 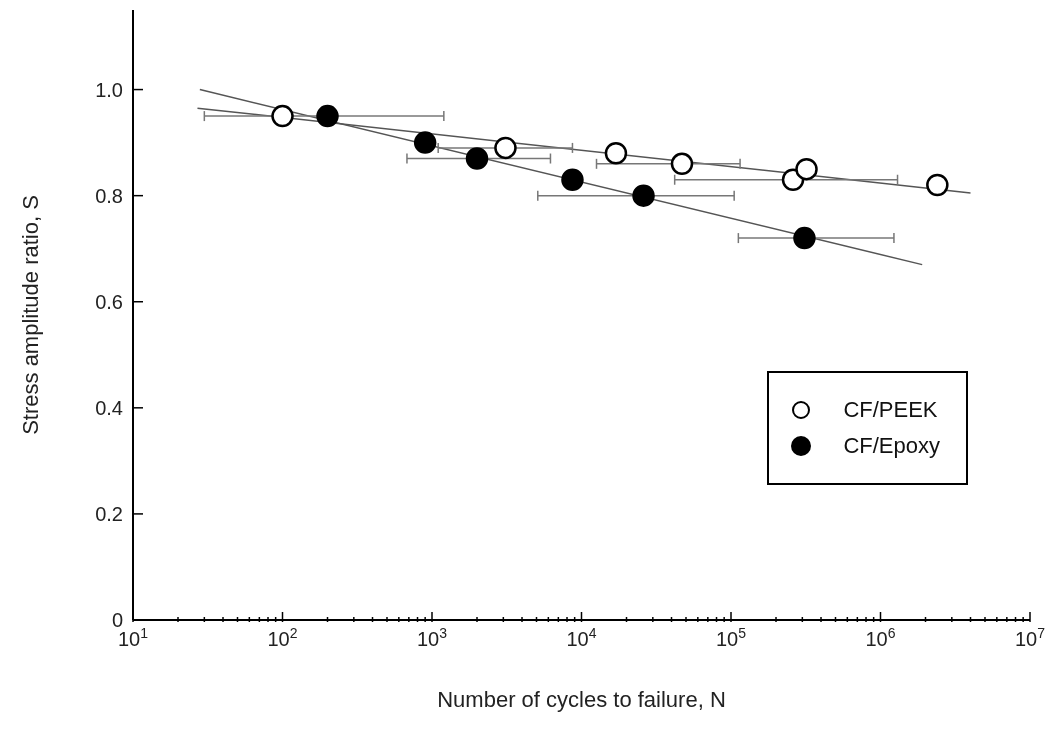 What do you see at coordinates (1030, 637) in the screenshot?
I see `x-tick-label: 10$^{7}$` at bounding box center [1030, 637].